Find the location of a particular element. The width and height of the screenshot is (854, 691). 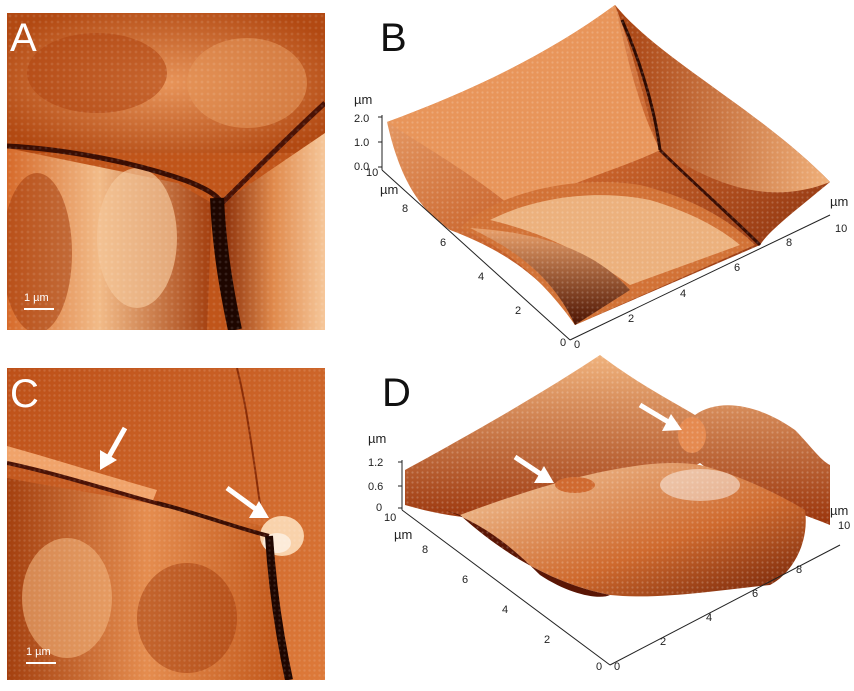

scale-bar-c: 1 µm is located at coordinates (46, 656).